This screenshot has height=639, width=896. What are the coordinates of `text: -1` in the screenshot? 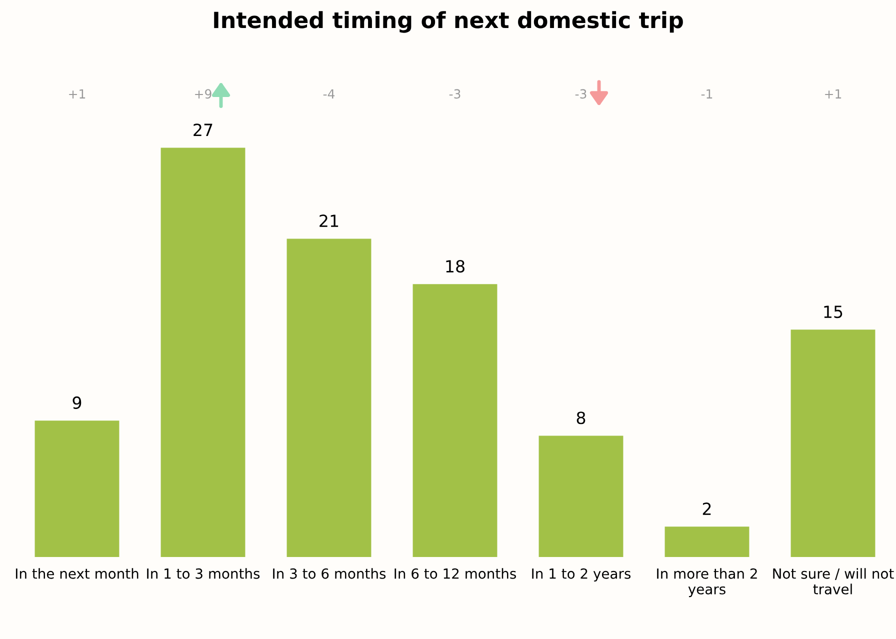 It's located at (706, 93).